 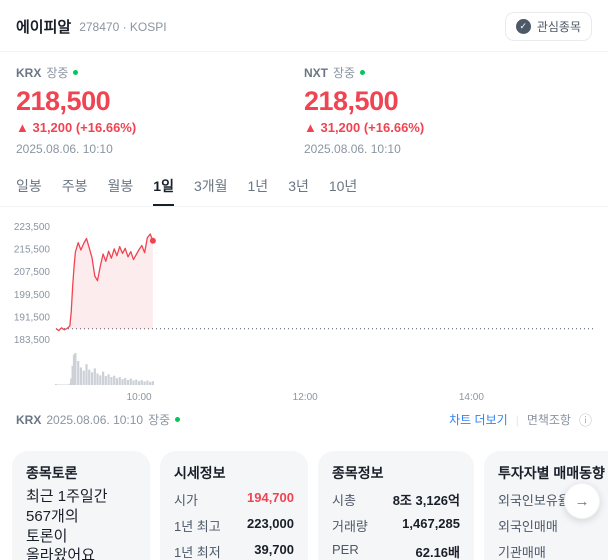 I want to click on tab-daily: 일봉, so click(x=29, y=186).